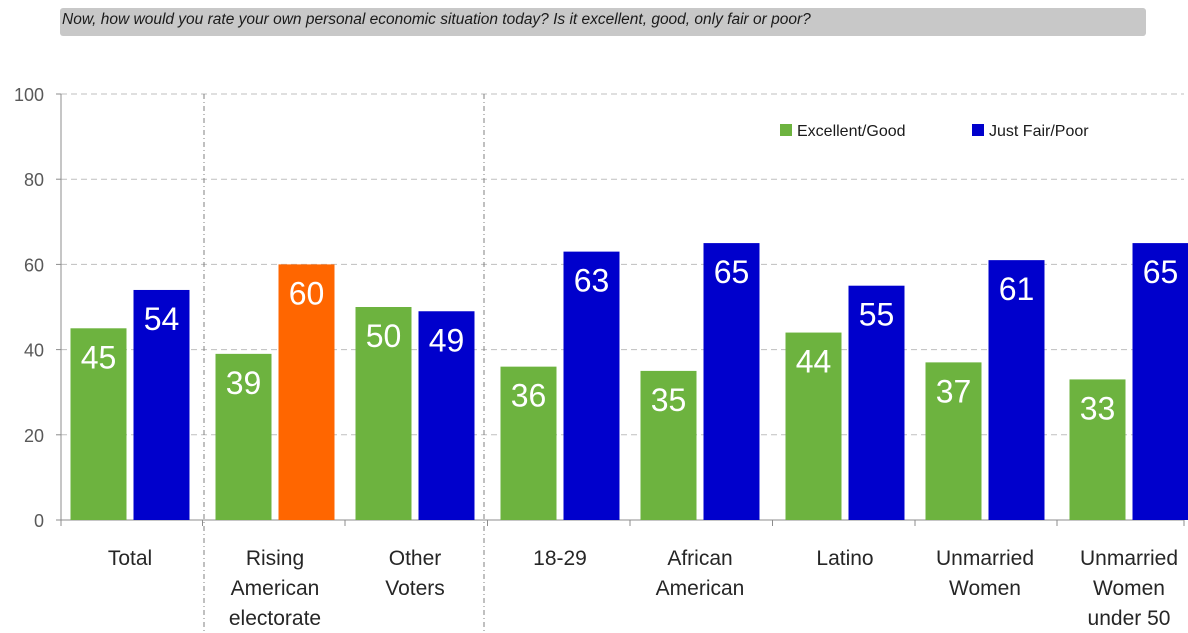 This screenshot has width=1188, height=633. What do you see at coordinates (851, 131) in the screenshot?
I see `legend-label: Excellent/Good` at bounding box center [851, 131].